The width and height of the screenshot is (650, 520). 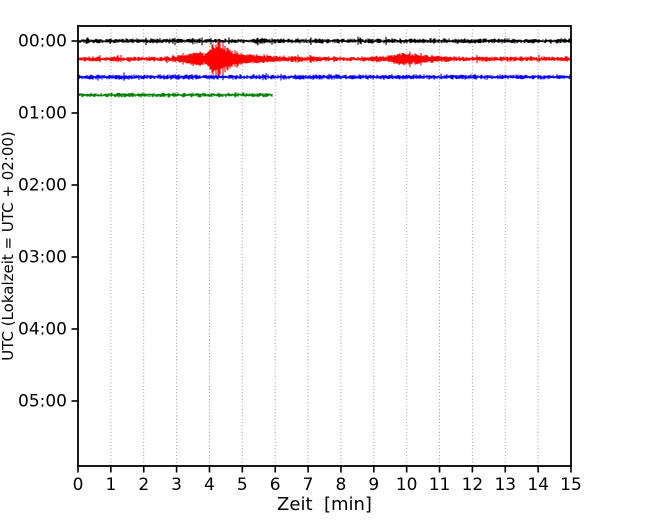 What do you see at coordinates (42, 330) in the screenshot?
I see `y-tick-label-4: 04:00` at bounding box center [42, 330].